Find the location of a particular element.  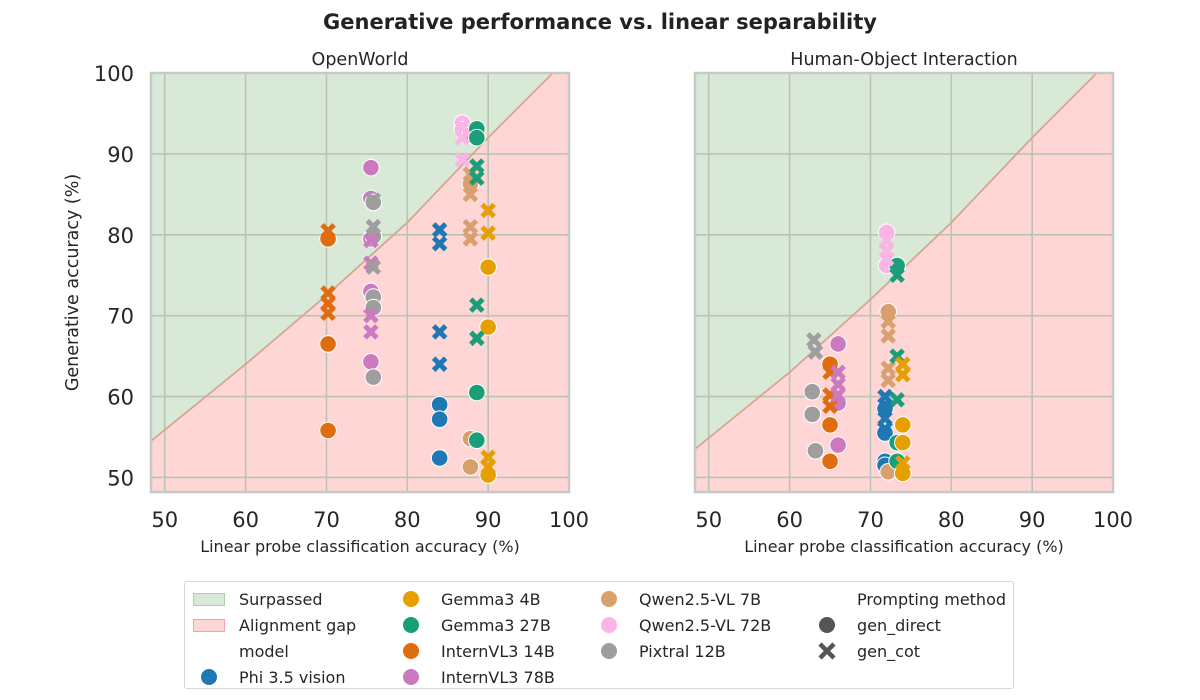

legend-label: Alignment gap is located at coordinates (298, 625).